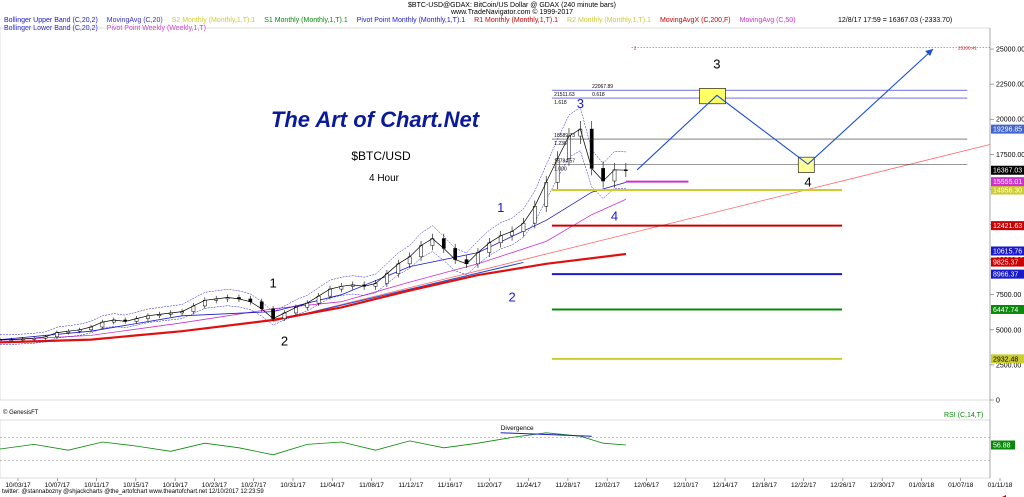 The height and width of the screenshot is (497, 1024). What do you see at coordinates (489, 485) in the screenshot?
I see `x-tick-label: 11/20/17` at bounding box center [489, 485].